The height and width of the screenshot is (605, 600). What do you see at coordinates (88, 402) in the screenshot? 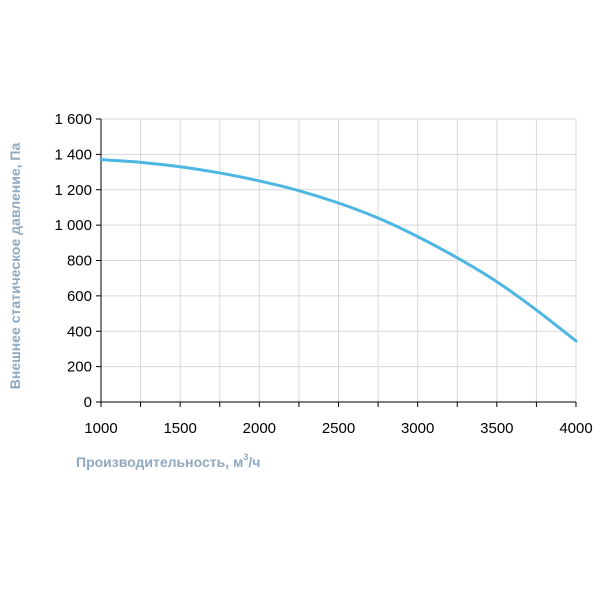
I see `y-tick-label: 0` at bounding box center [88, 402].